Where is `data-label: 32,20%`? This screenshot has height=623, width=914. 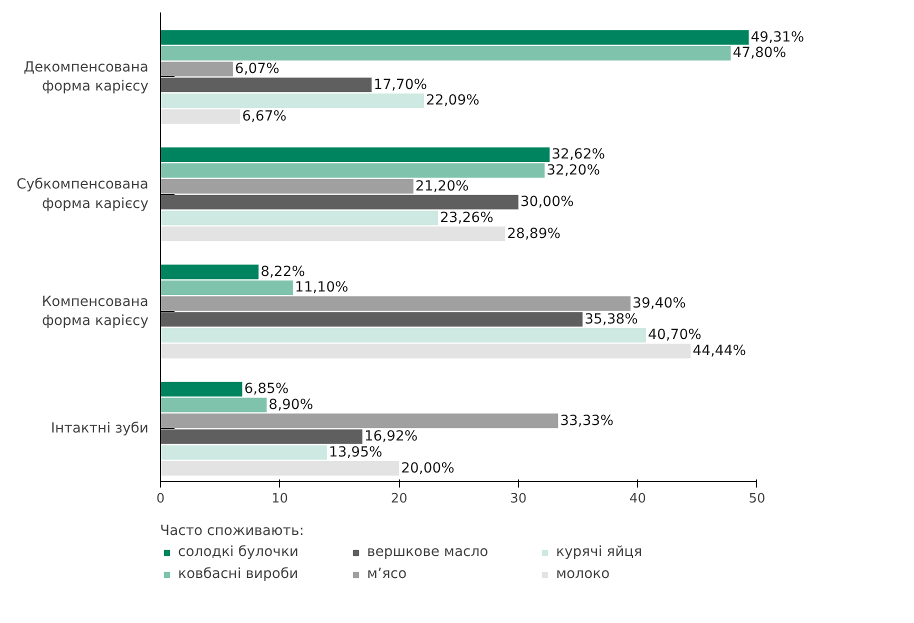
data-label: 32,20% is located at coordinates (573, 170).